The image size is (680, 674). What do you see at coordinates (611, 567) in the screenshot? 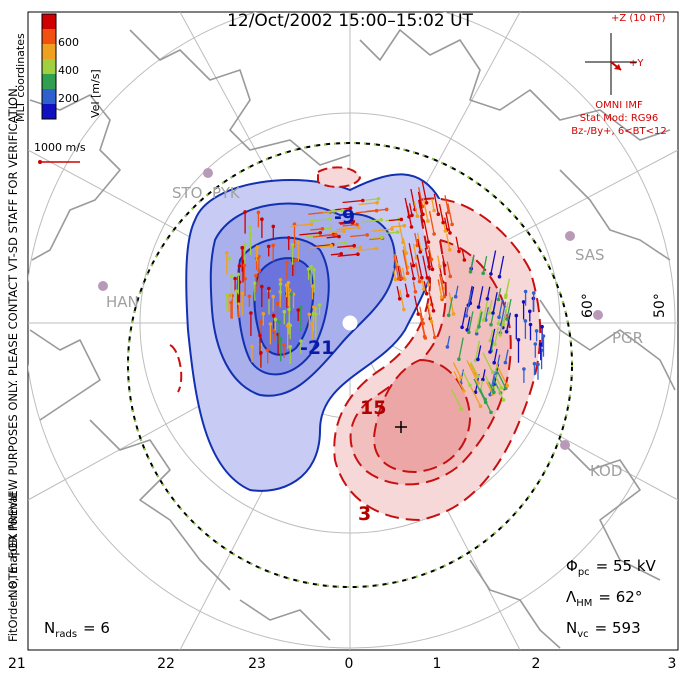
I see `svg-text:Φpc= 55 kV: Φpc = 55 kV` at bounding box center [611, 567].